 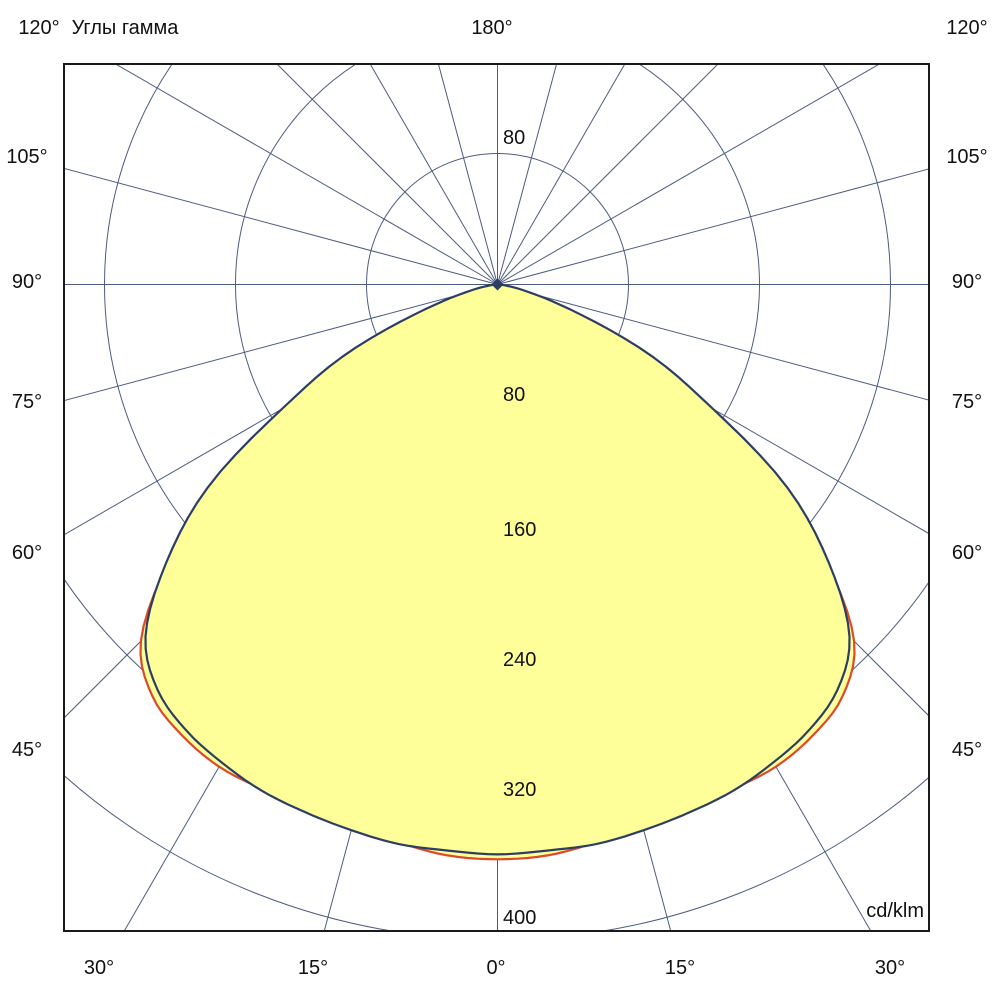 I want to click on radial-tick-label: 160, so click(x=520, y=530).